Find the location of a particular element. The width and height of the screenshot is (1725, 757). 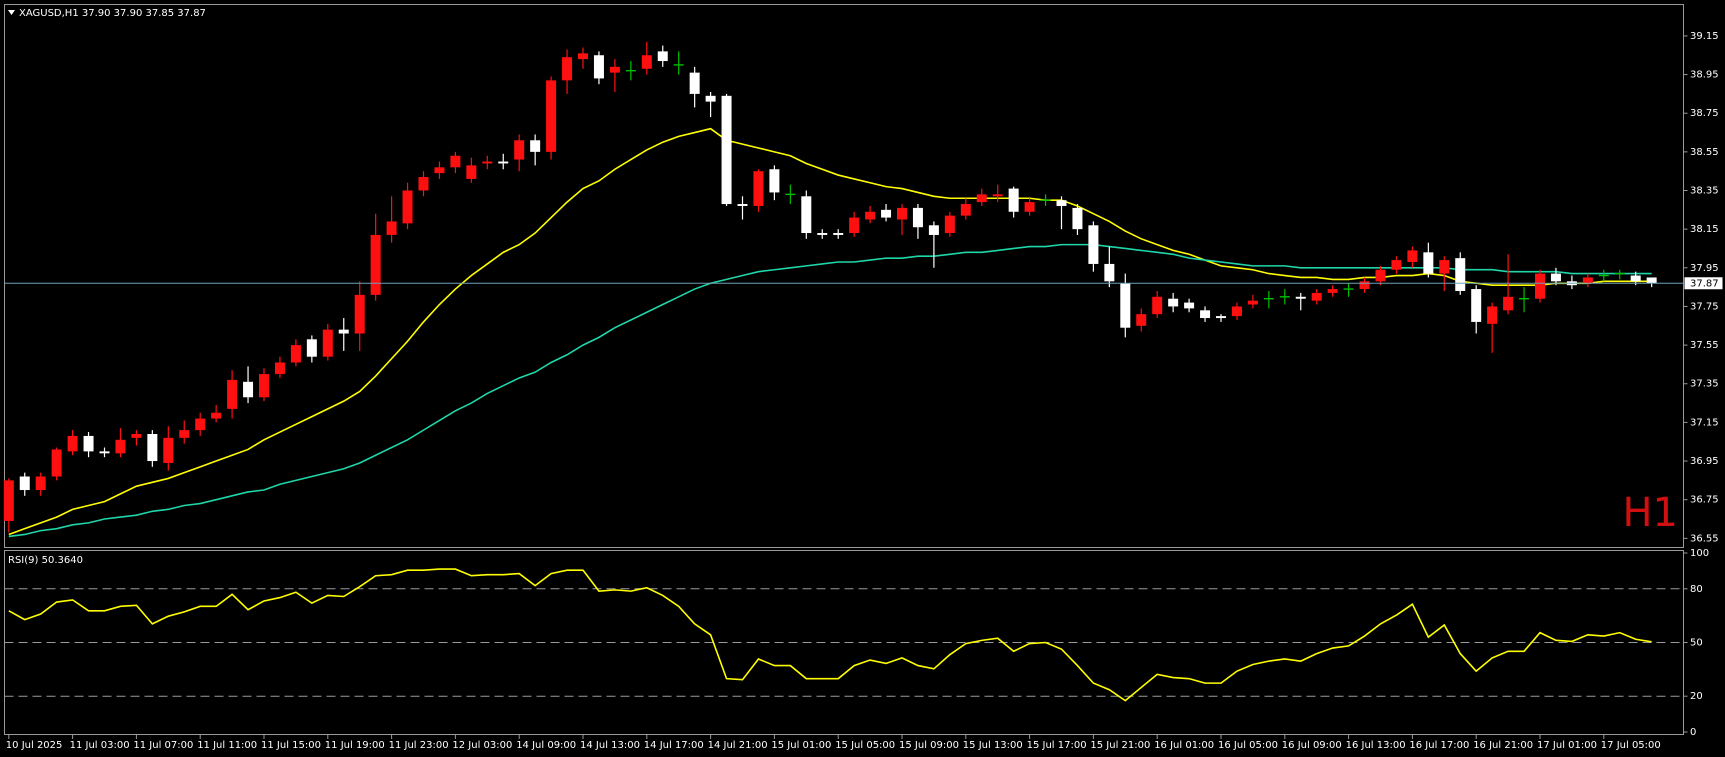

y-tick-label: 50 is located at coordinates (1696, 643).